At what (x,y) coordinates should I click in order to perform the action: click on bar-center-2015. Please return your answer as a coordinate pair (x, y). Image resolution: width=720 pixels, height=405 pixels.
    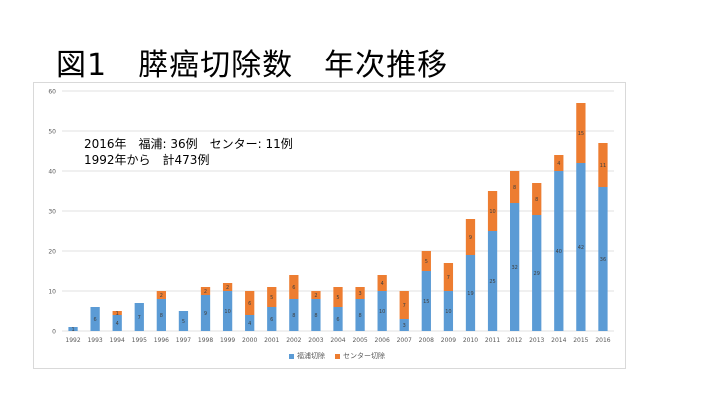
    Looking at the image, I should click on (581, 133).